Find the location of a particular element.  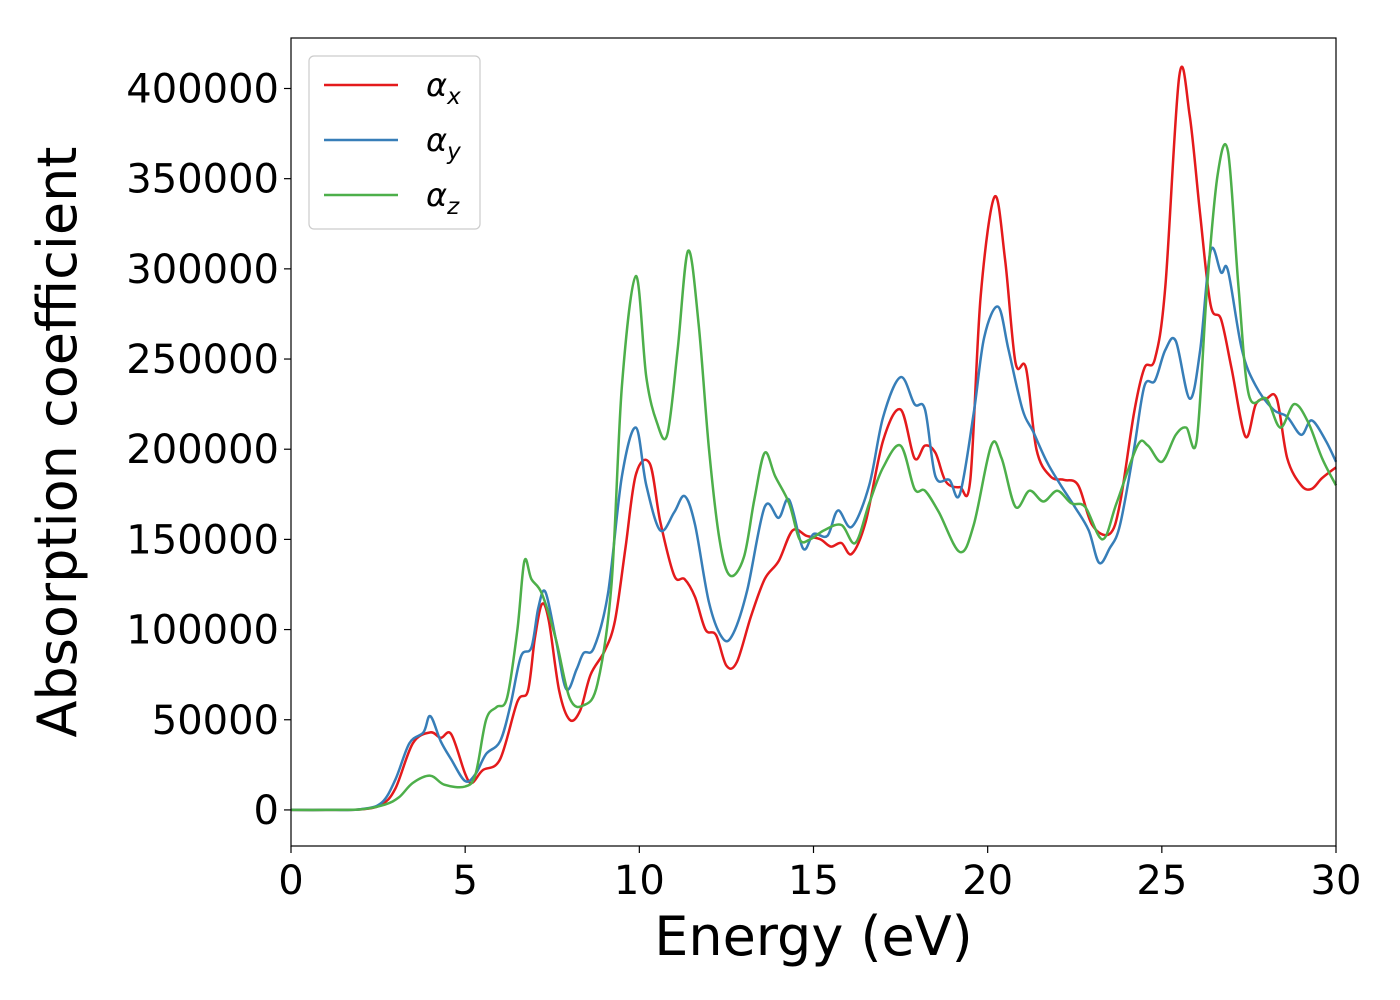

x-tick-label: 25 is located at coordinates (1161, 881).